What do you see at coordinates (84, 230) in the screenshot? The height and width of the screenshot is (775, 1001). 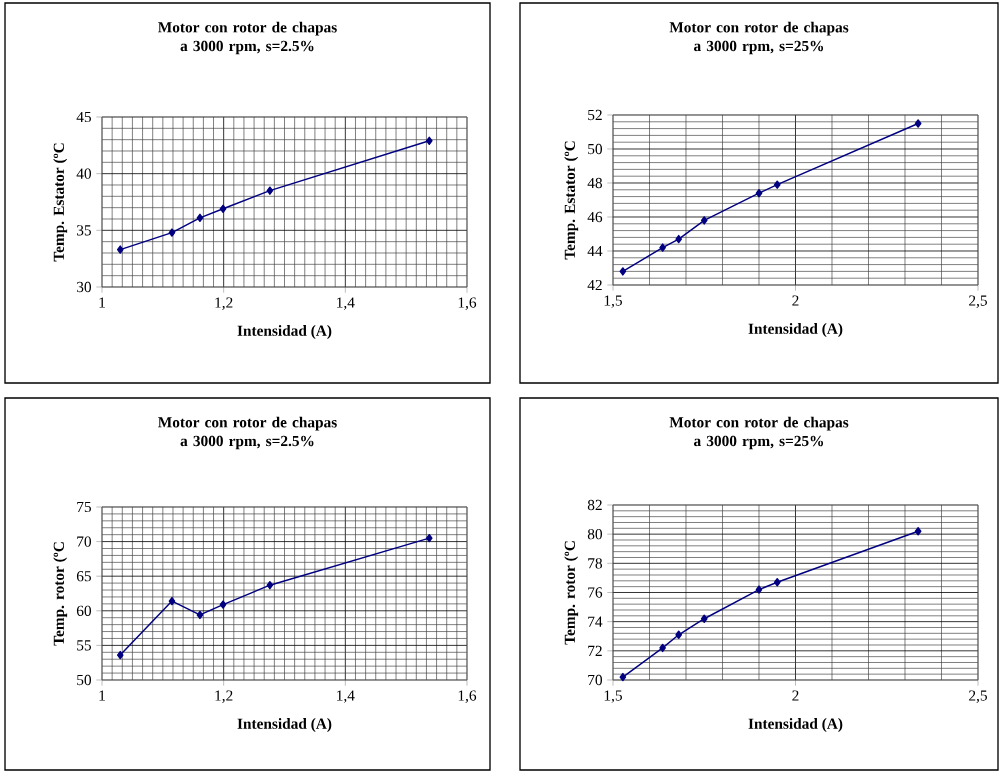 I see `y-tick-label: 35` at bounding box center [84, 230].